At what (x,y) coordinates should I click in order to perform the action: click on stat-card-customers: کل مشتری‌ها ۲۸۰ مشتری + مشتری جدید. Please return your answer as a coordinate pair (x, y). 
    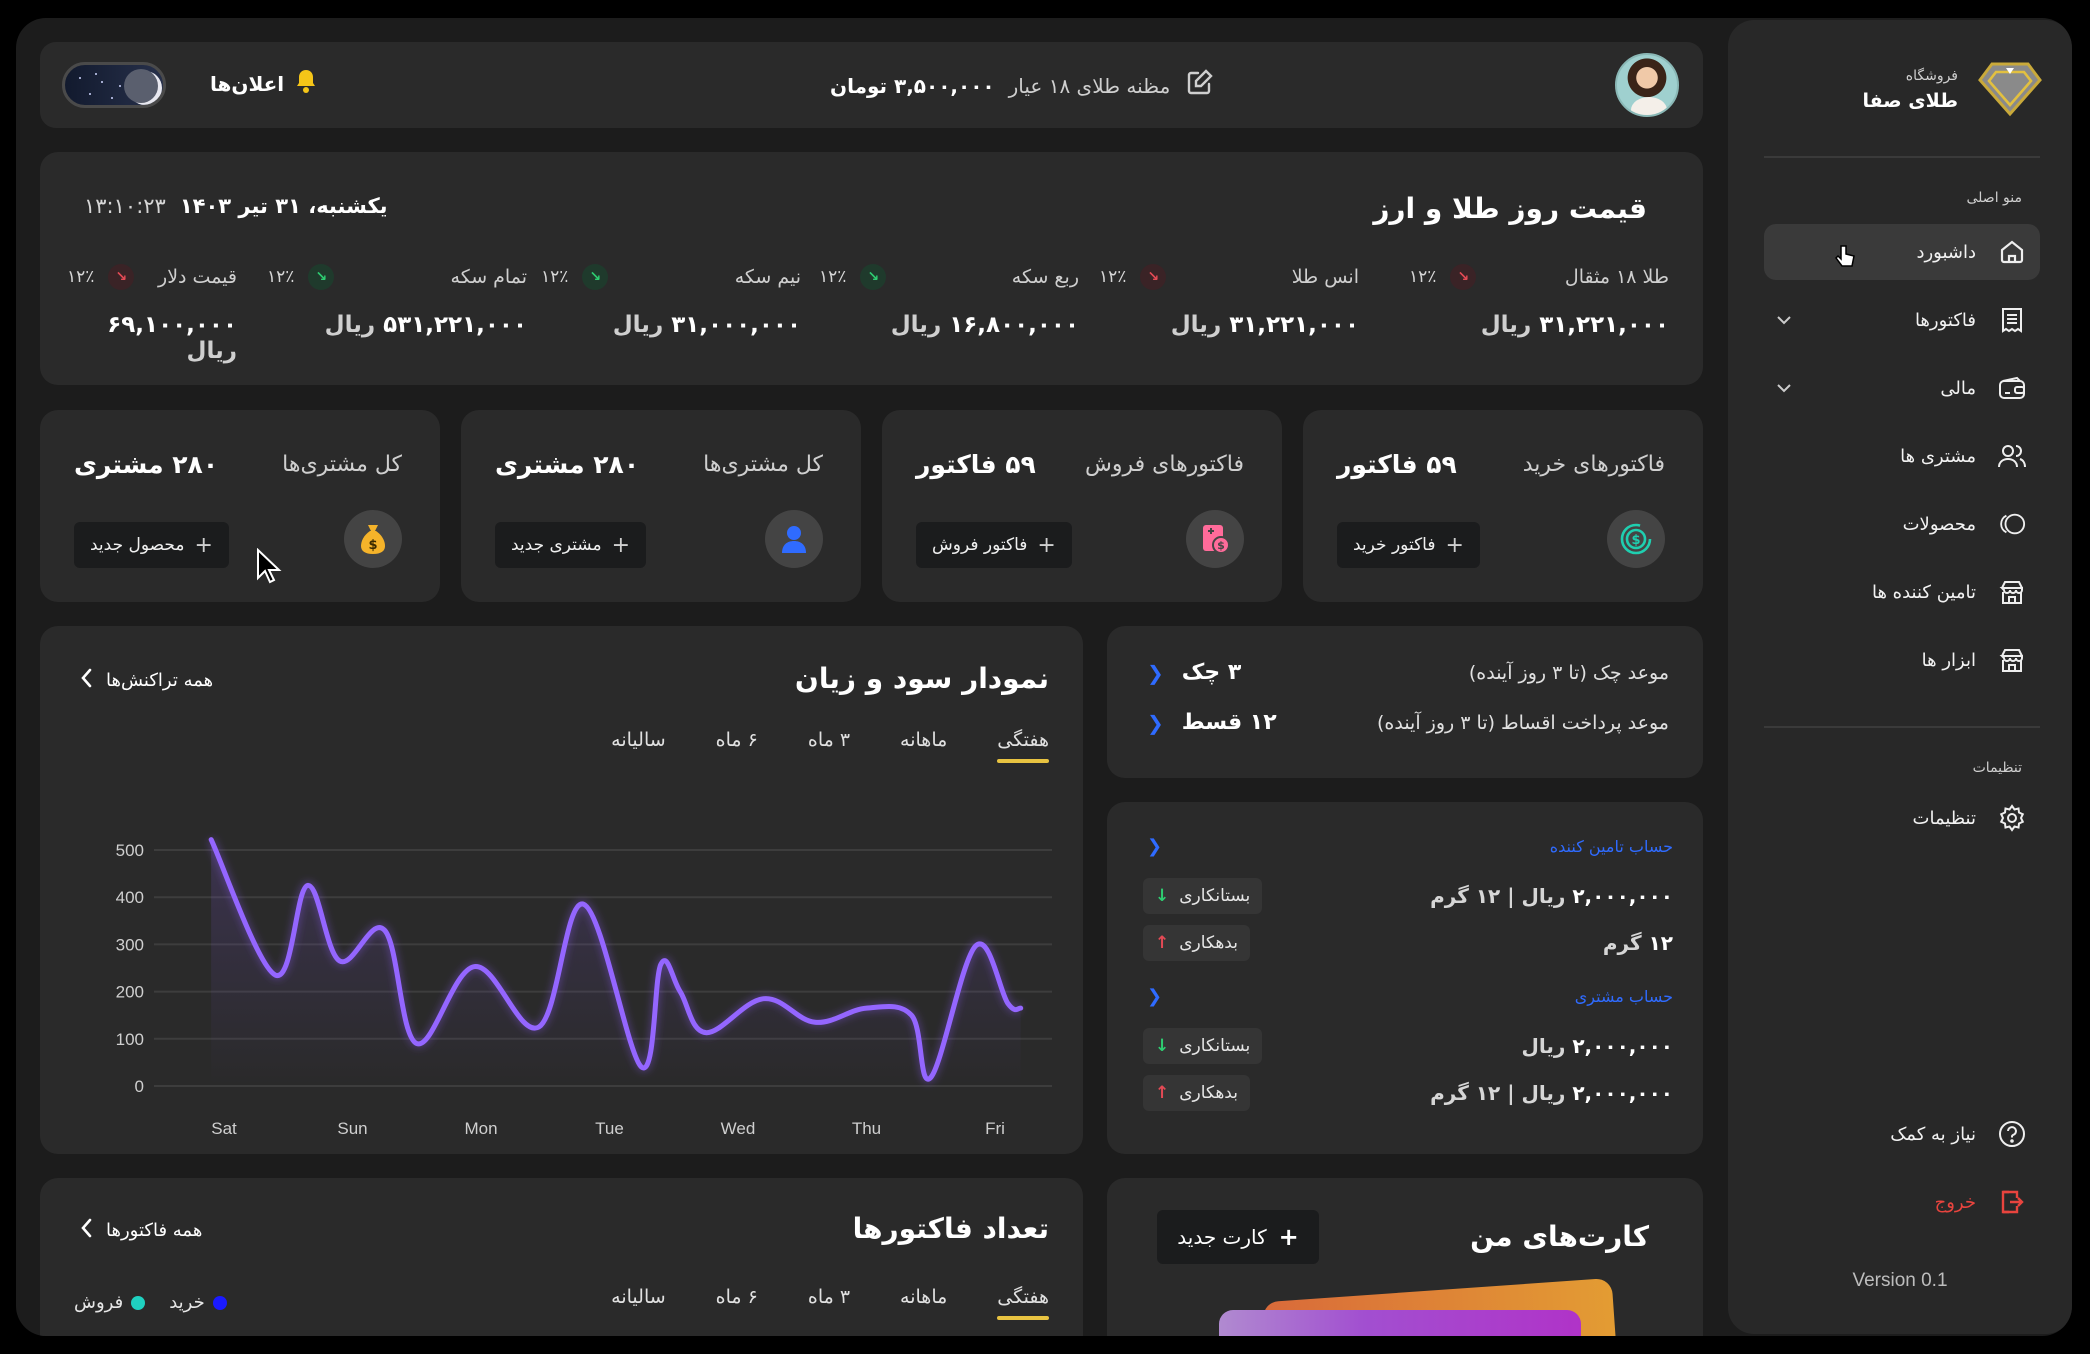
    Looking at the image, I should click on (661, 506).